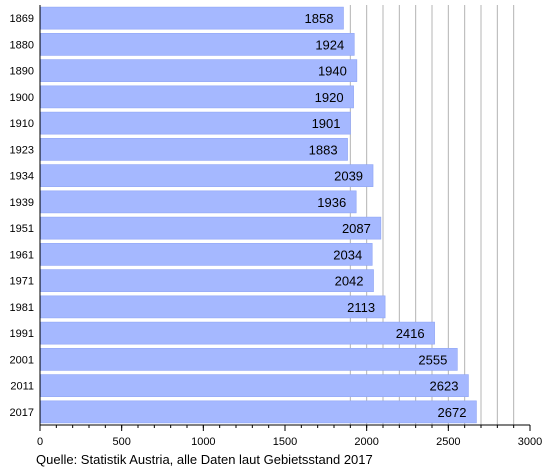 The width and height of the screenshot is (550, 470). I want to click on x-tick-label: 2500, so click(448, 442).